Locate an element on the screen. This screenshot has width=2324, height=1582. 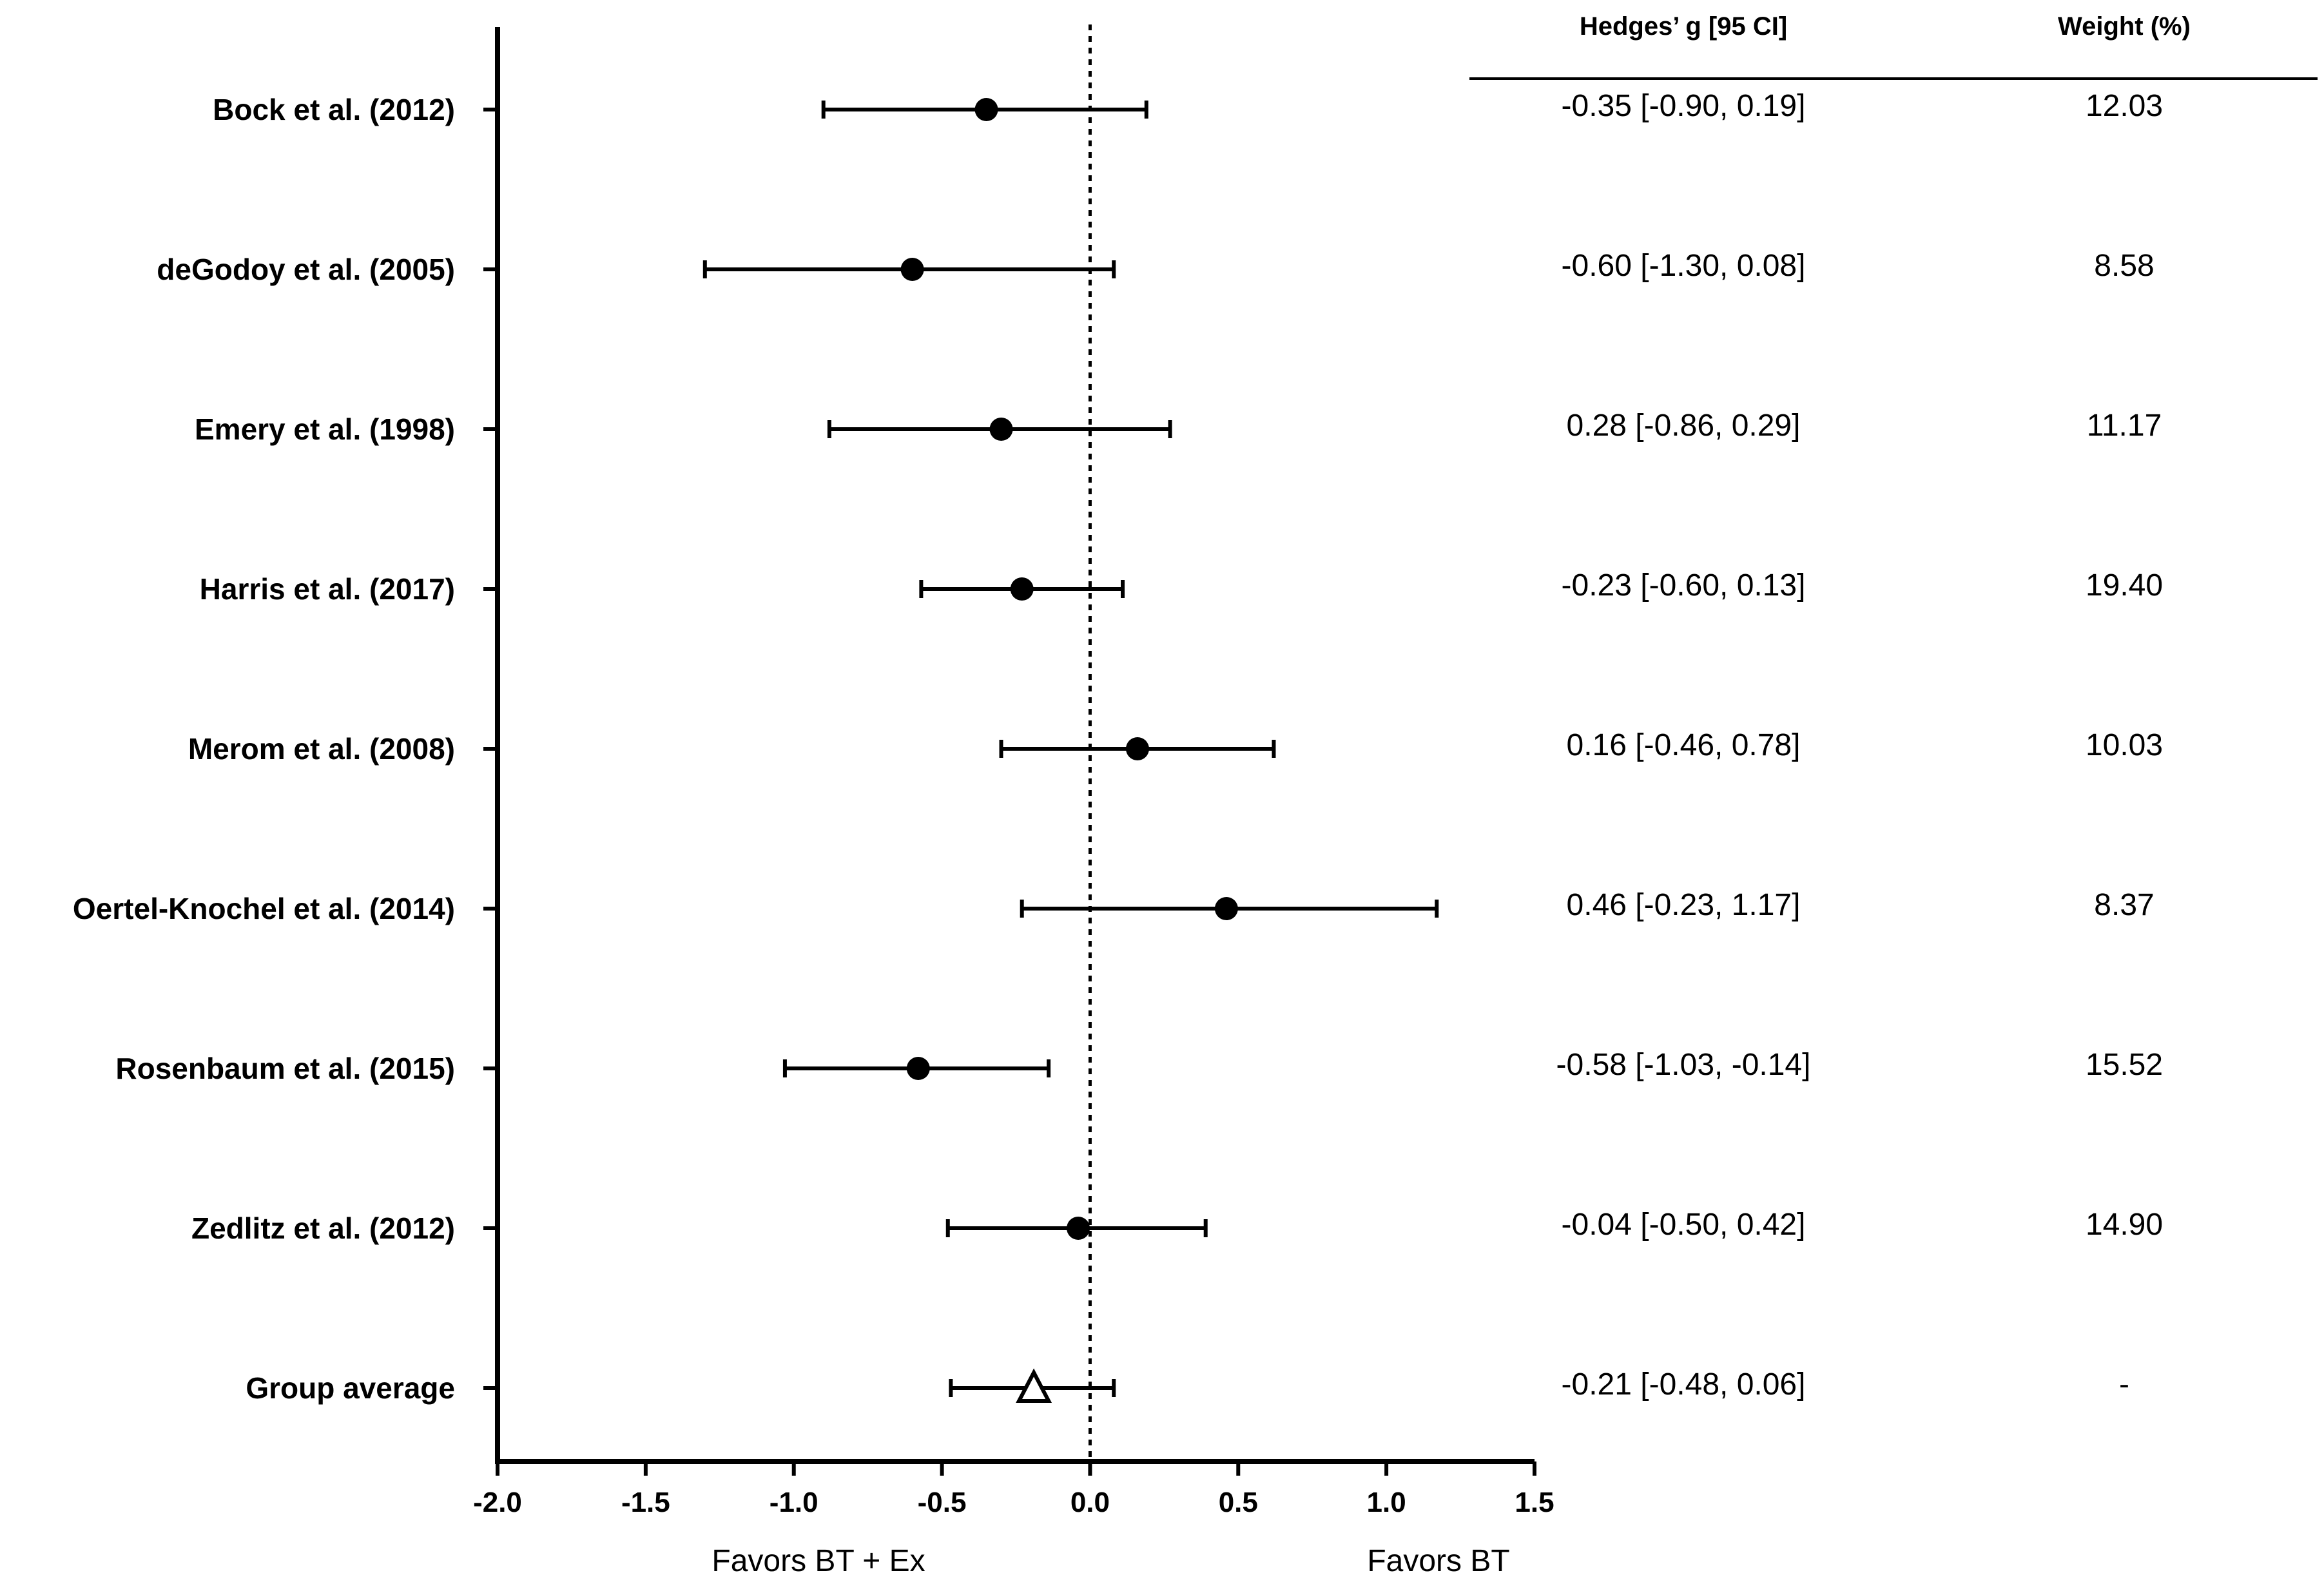
study-label: Zedlitz et al. (2012) is located at coordinates (323, 1228).